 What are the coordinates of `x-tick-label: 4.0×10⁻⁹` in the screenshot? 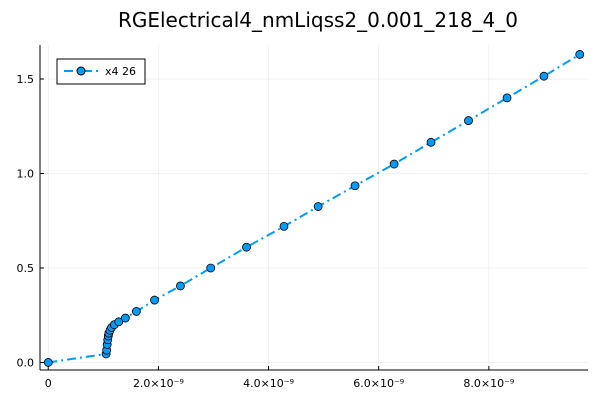 It's located at (268, 383).